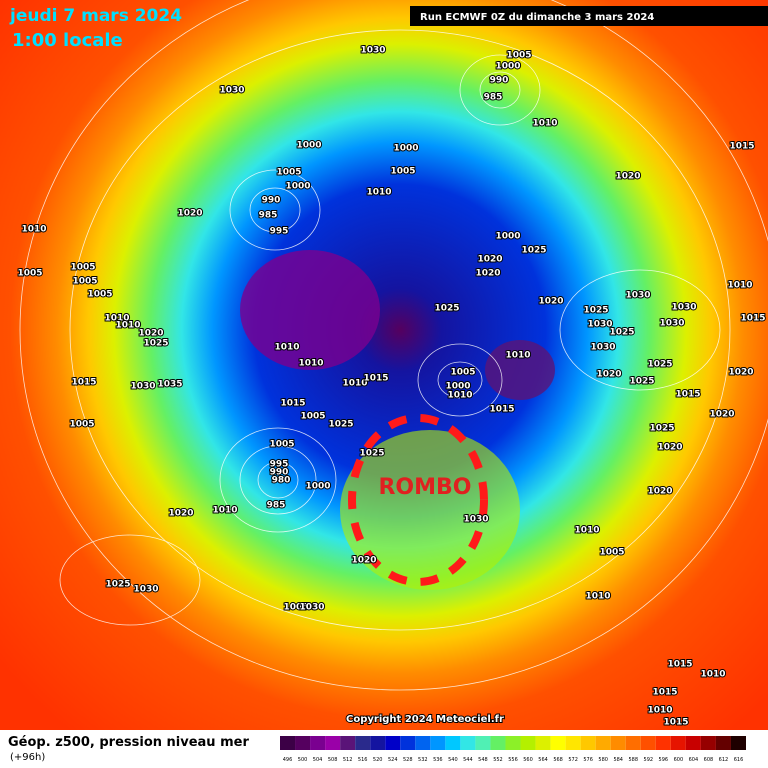 This screenshot has height=768, width=768. Describe the element at coordinates (67, 40) in the screenshot. I see `forecast-time: 1:00 locale` at that location.